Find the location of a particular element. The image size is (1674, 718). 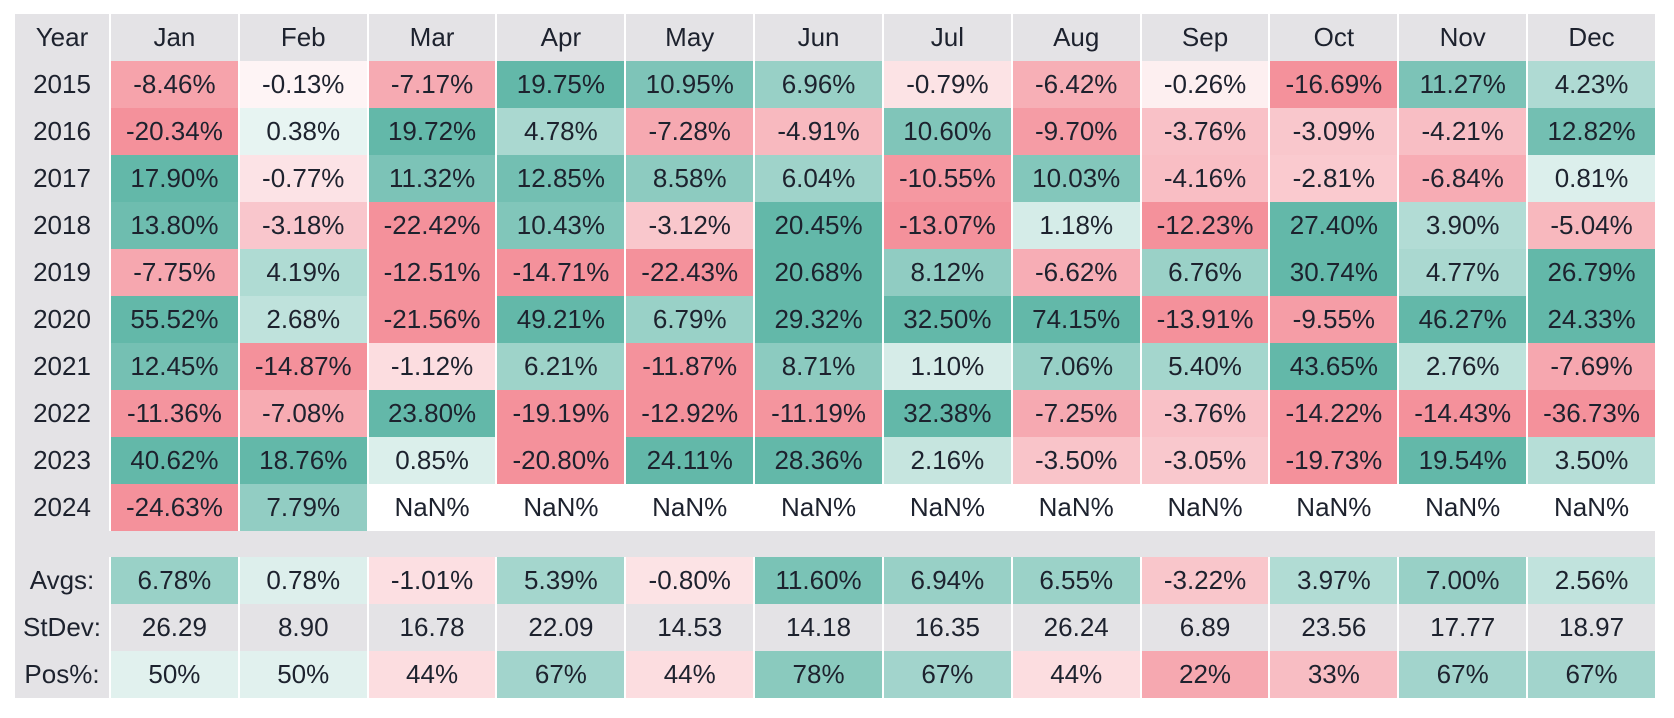

value-cell: 22.09 is located at coordinates (561, 627).